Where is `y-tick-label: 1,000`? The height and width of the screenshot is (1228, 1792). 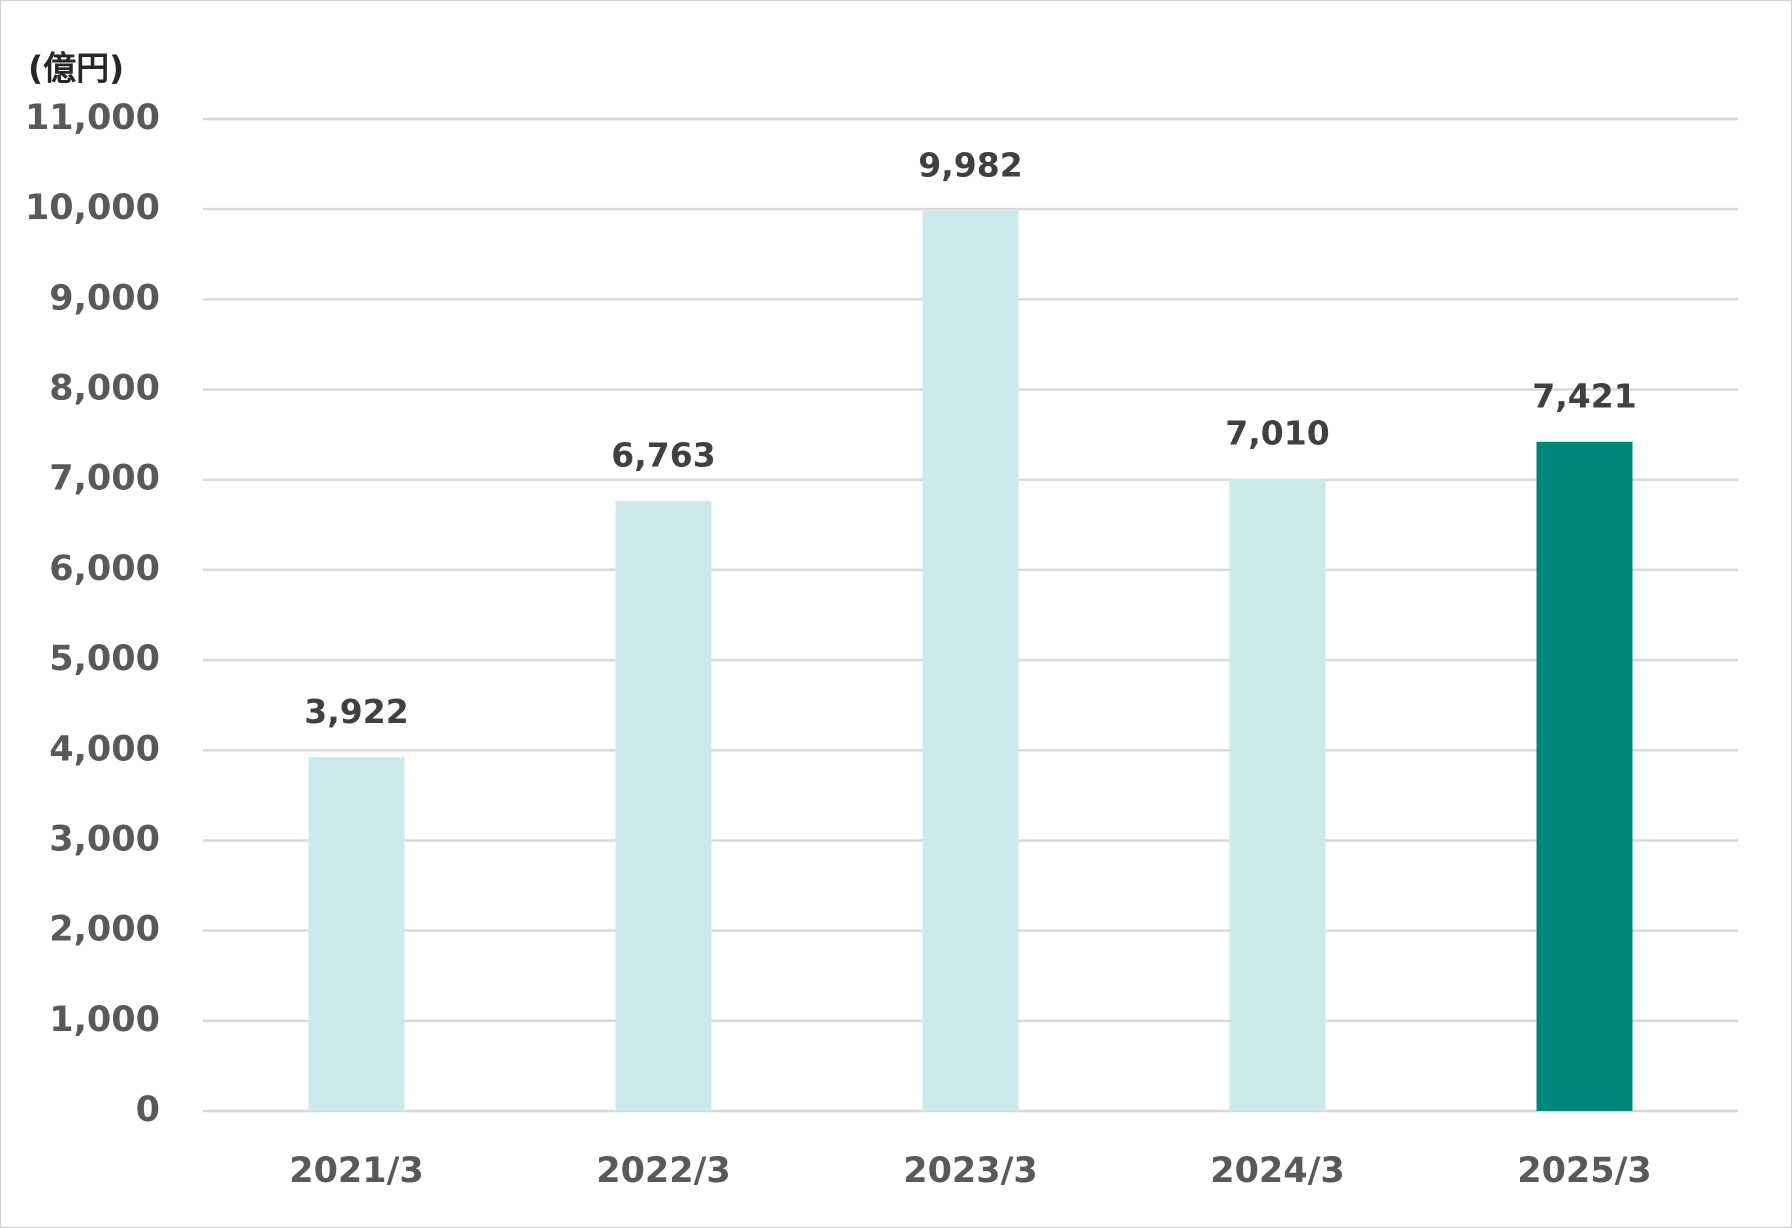
y-tick-label: 1,000 is located at coordinates (104, 1020).